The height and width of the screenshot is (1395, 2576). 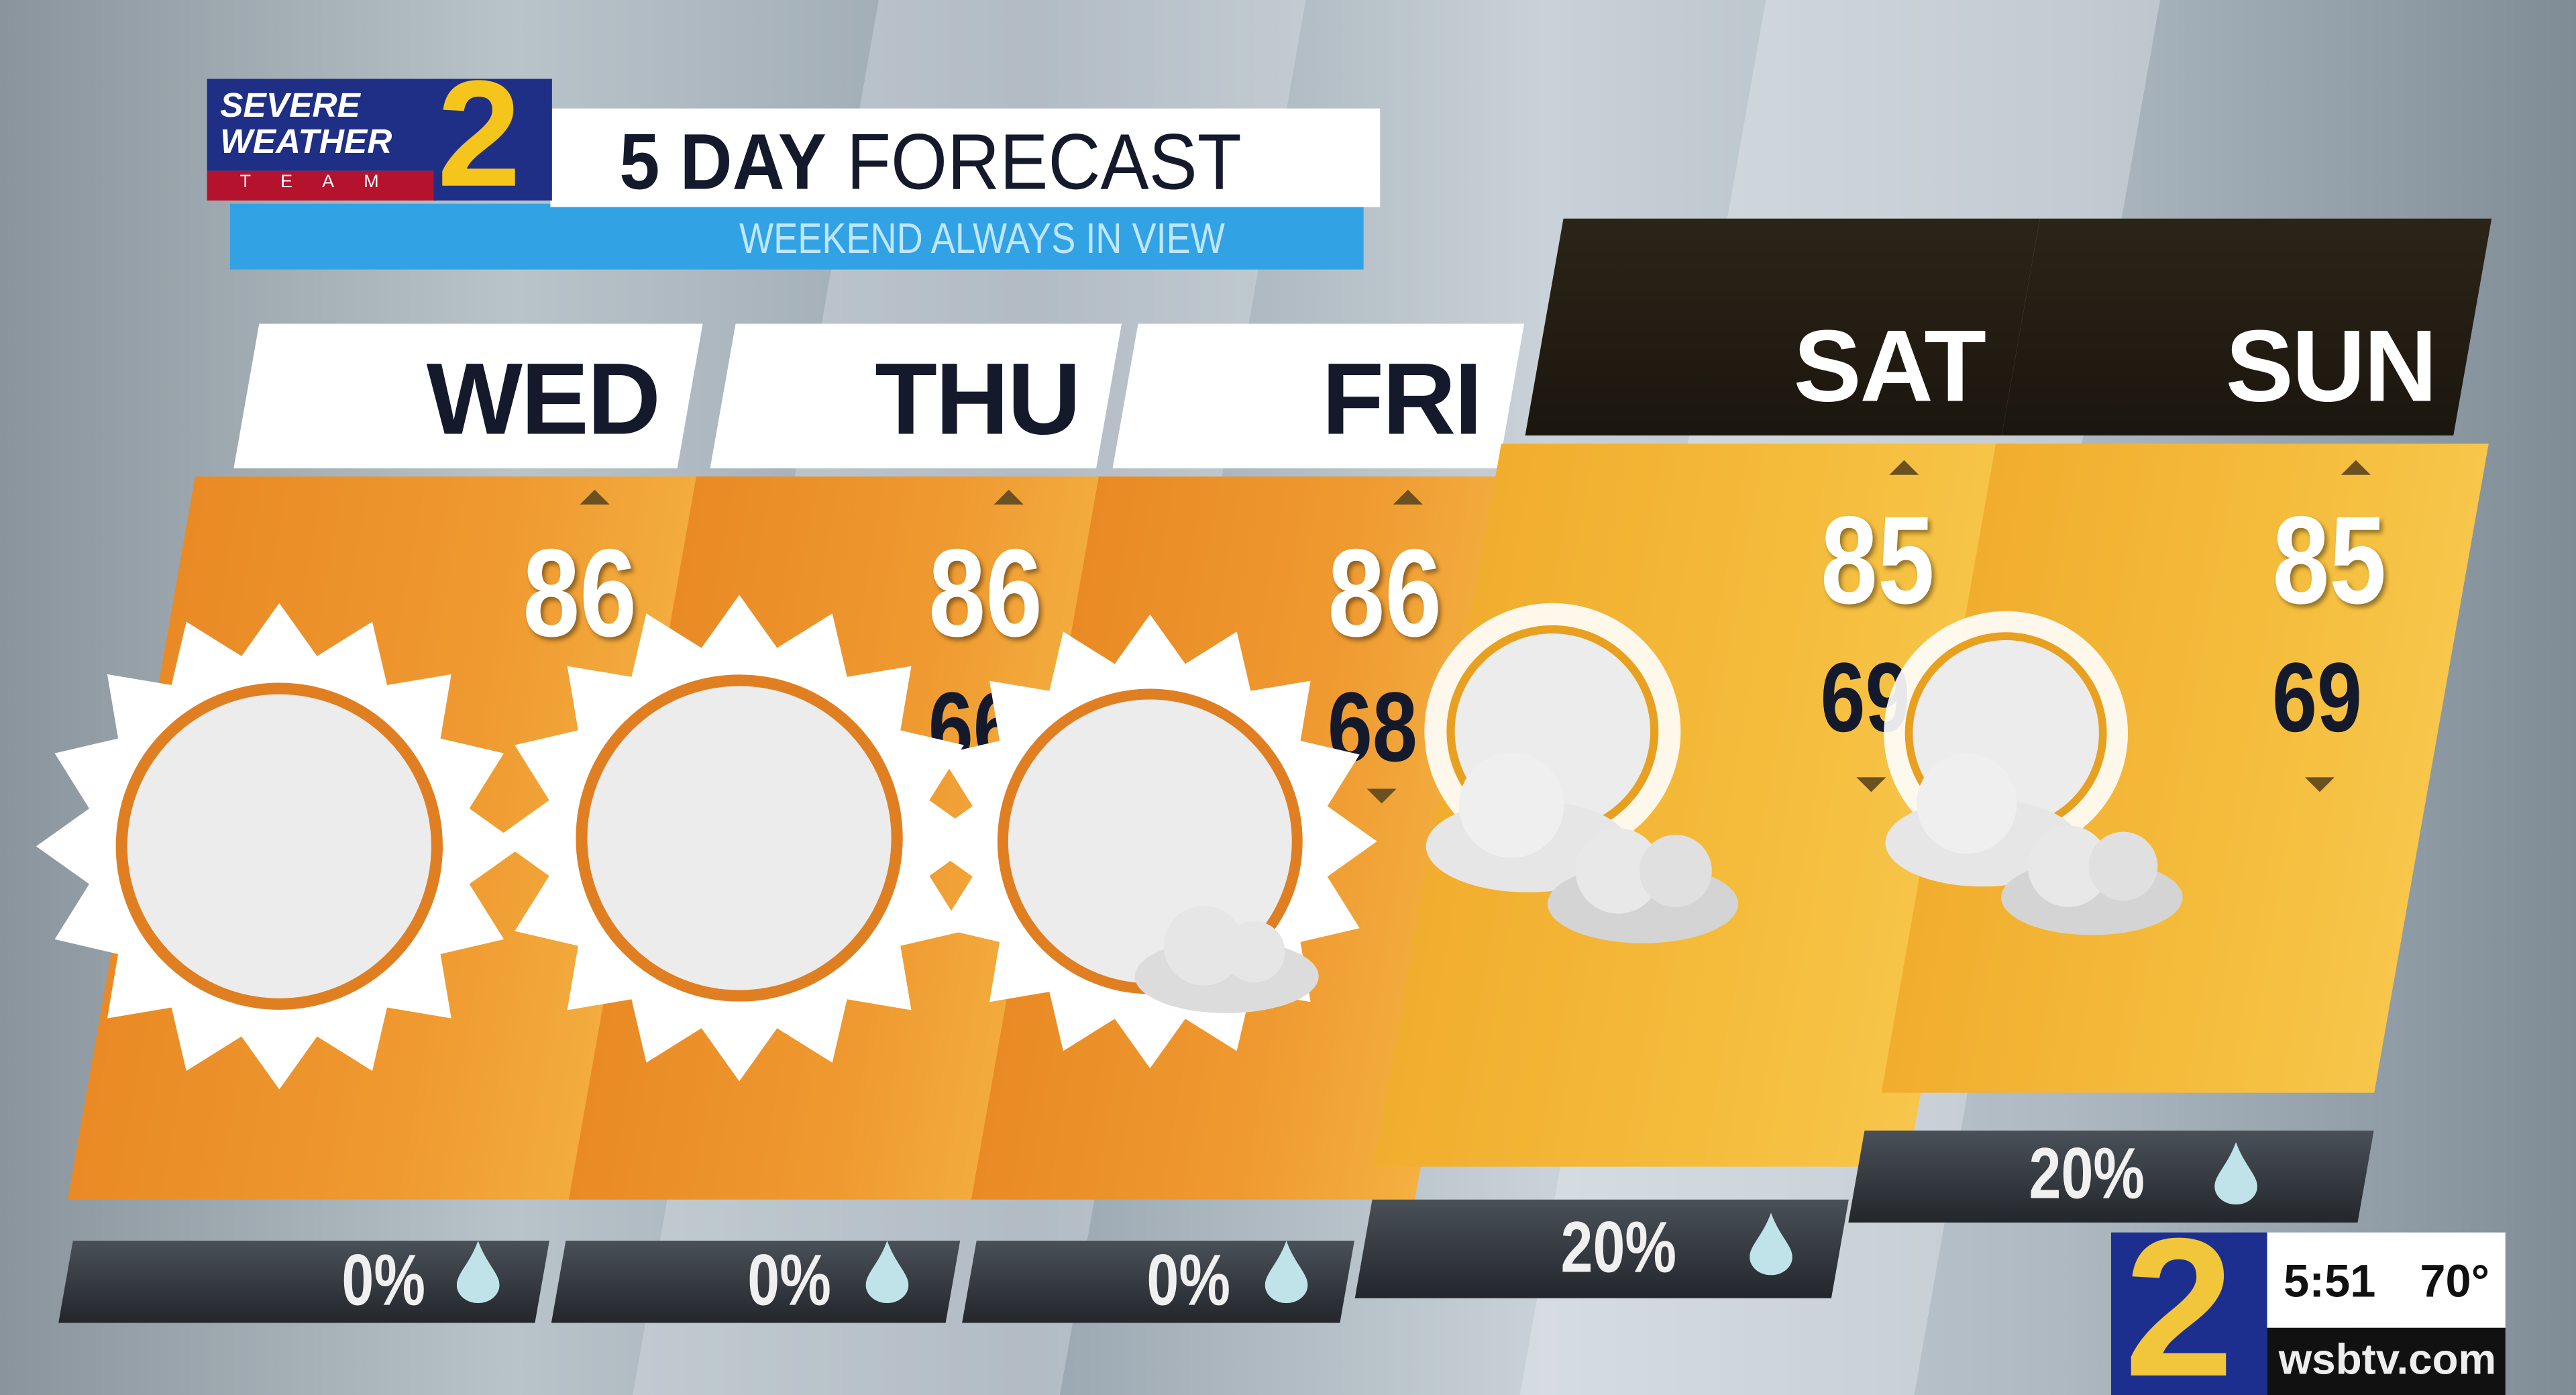 What do you see at coordinates (2330, 367) in the screenshot?
I see `day-name: SUN` at bounding box center [2330, 367].